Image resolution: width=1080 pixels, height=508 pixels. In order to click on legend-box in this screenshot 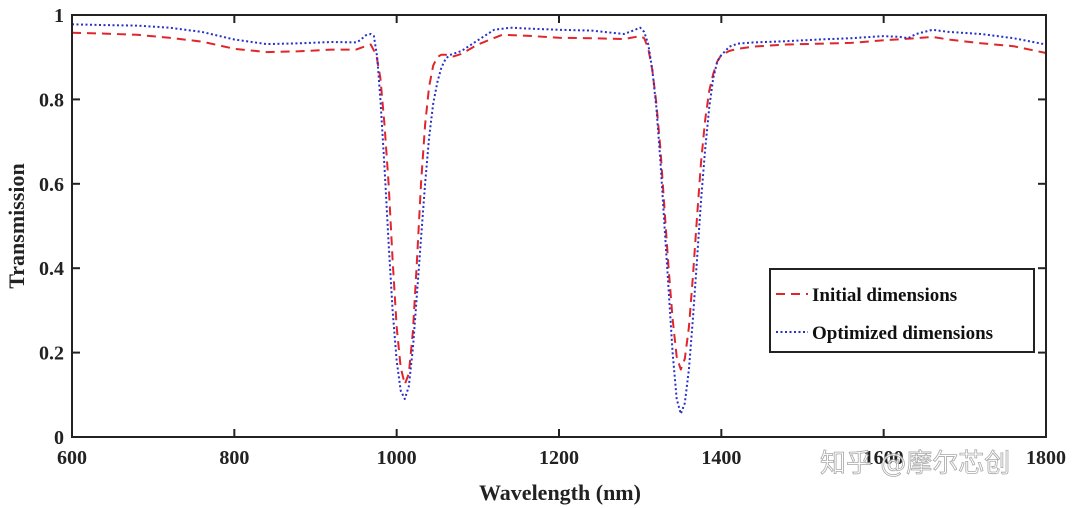, I will do `click(902, 310)`.